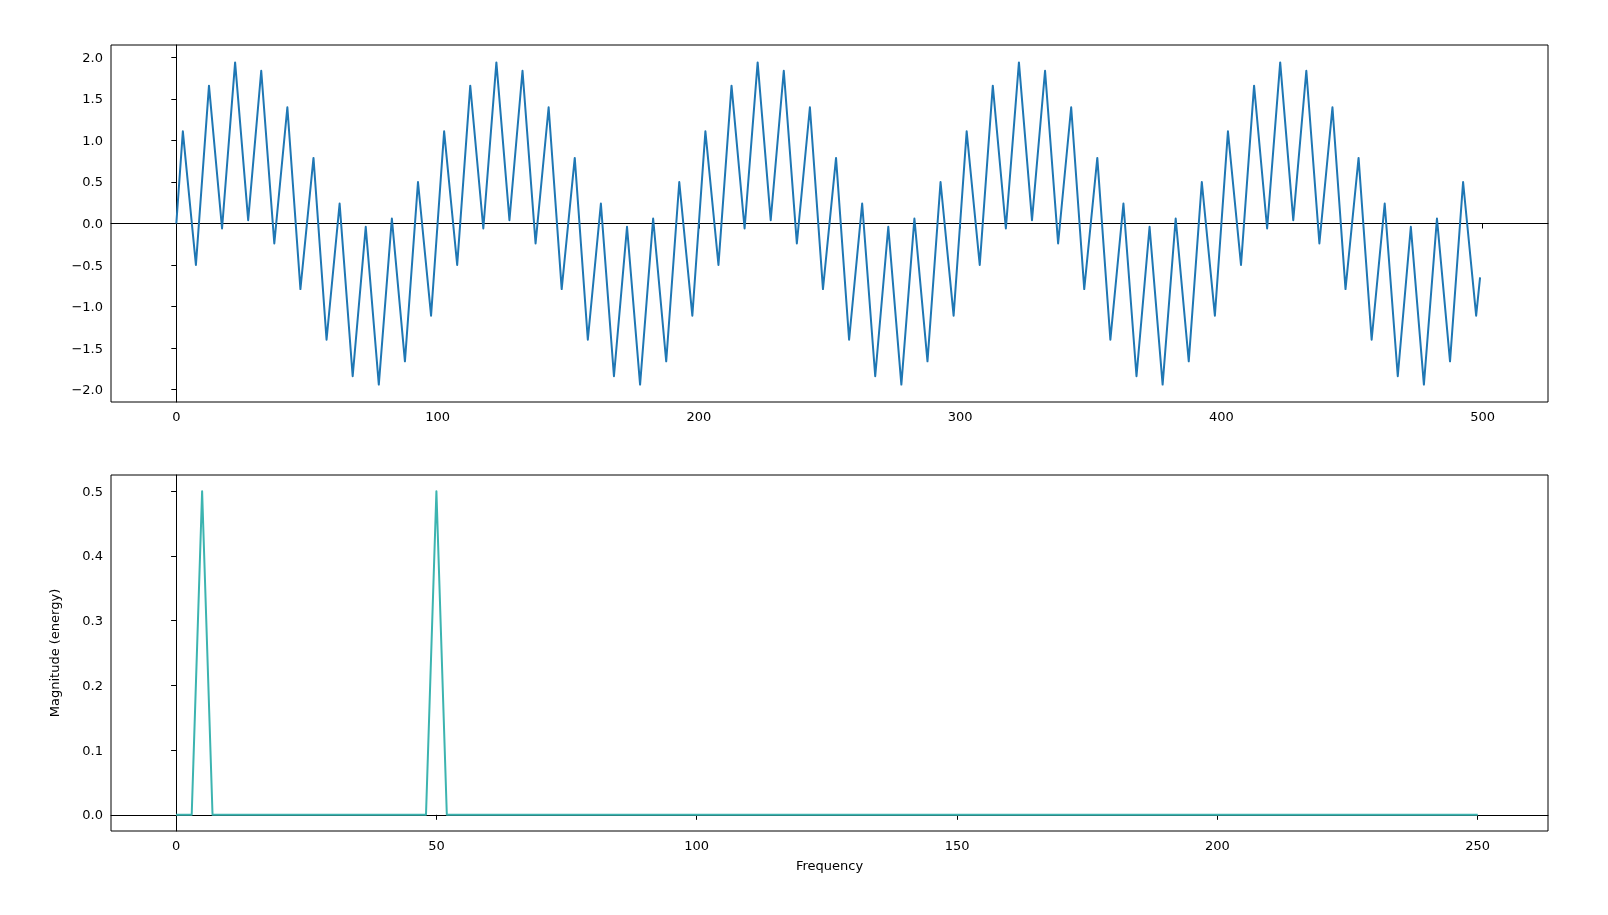 This screenshot has width=1608, height=915. I want to click on x-tick-label: 500, so click(1483, 416).